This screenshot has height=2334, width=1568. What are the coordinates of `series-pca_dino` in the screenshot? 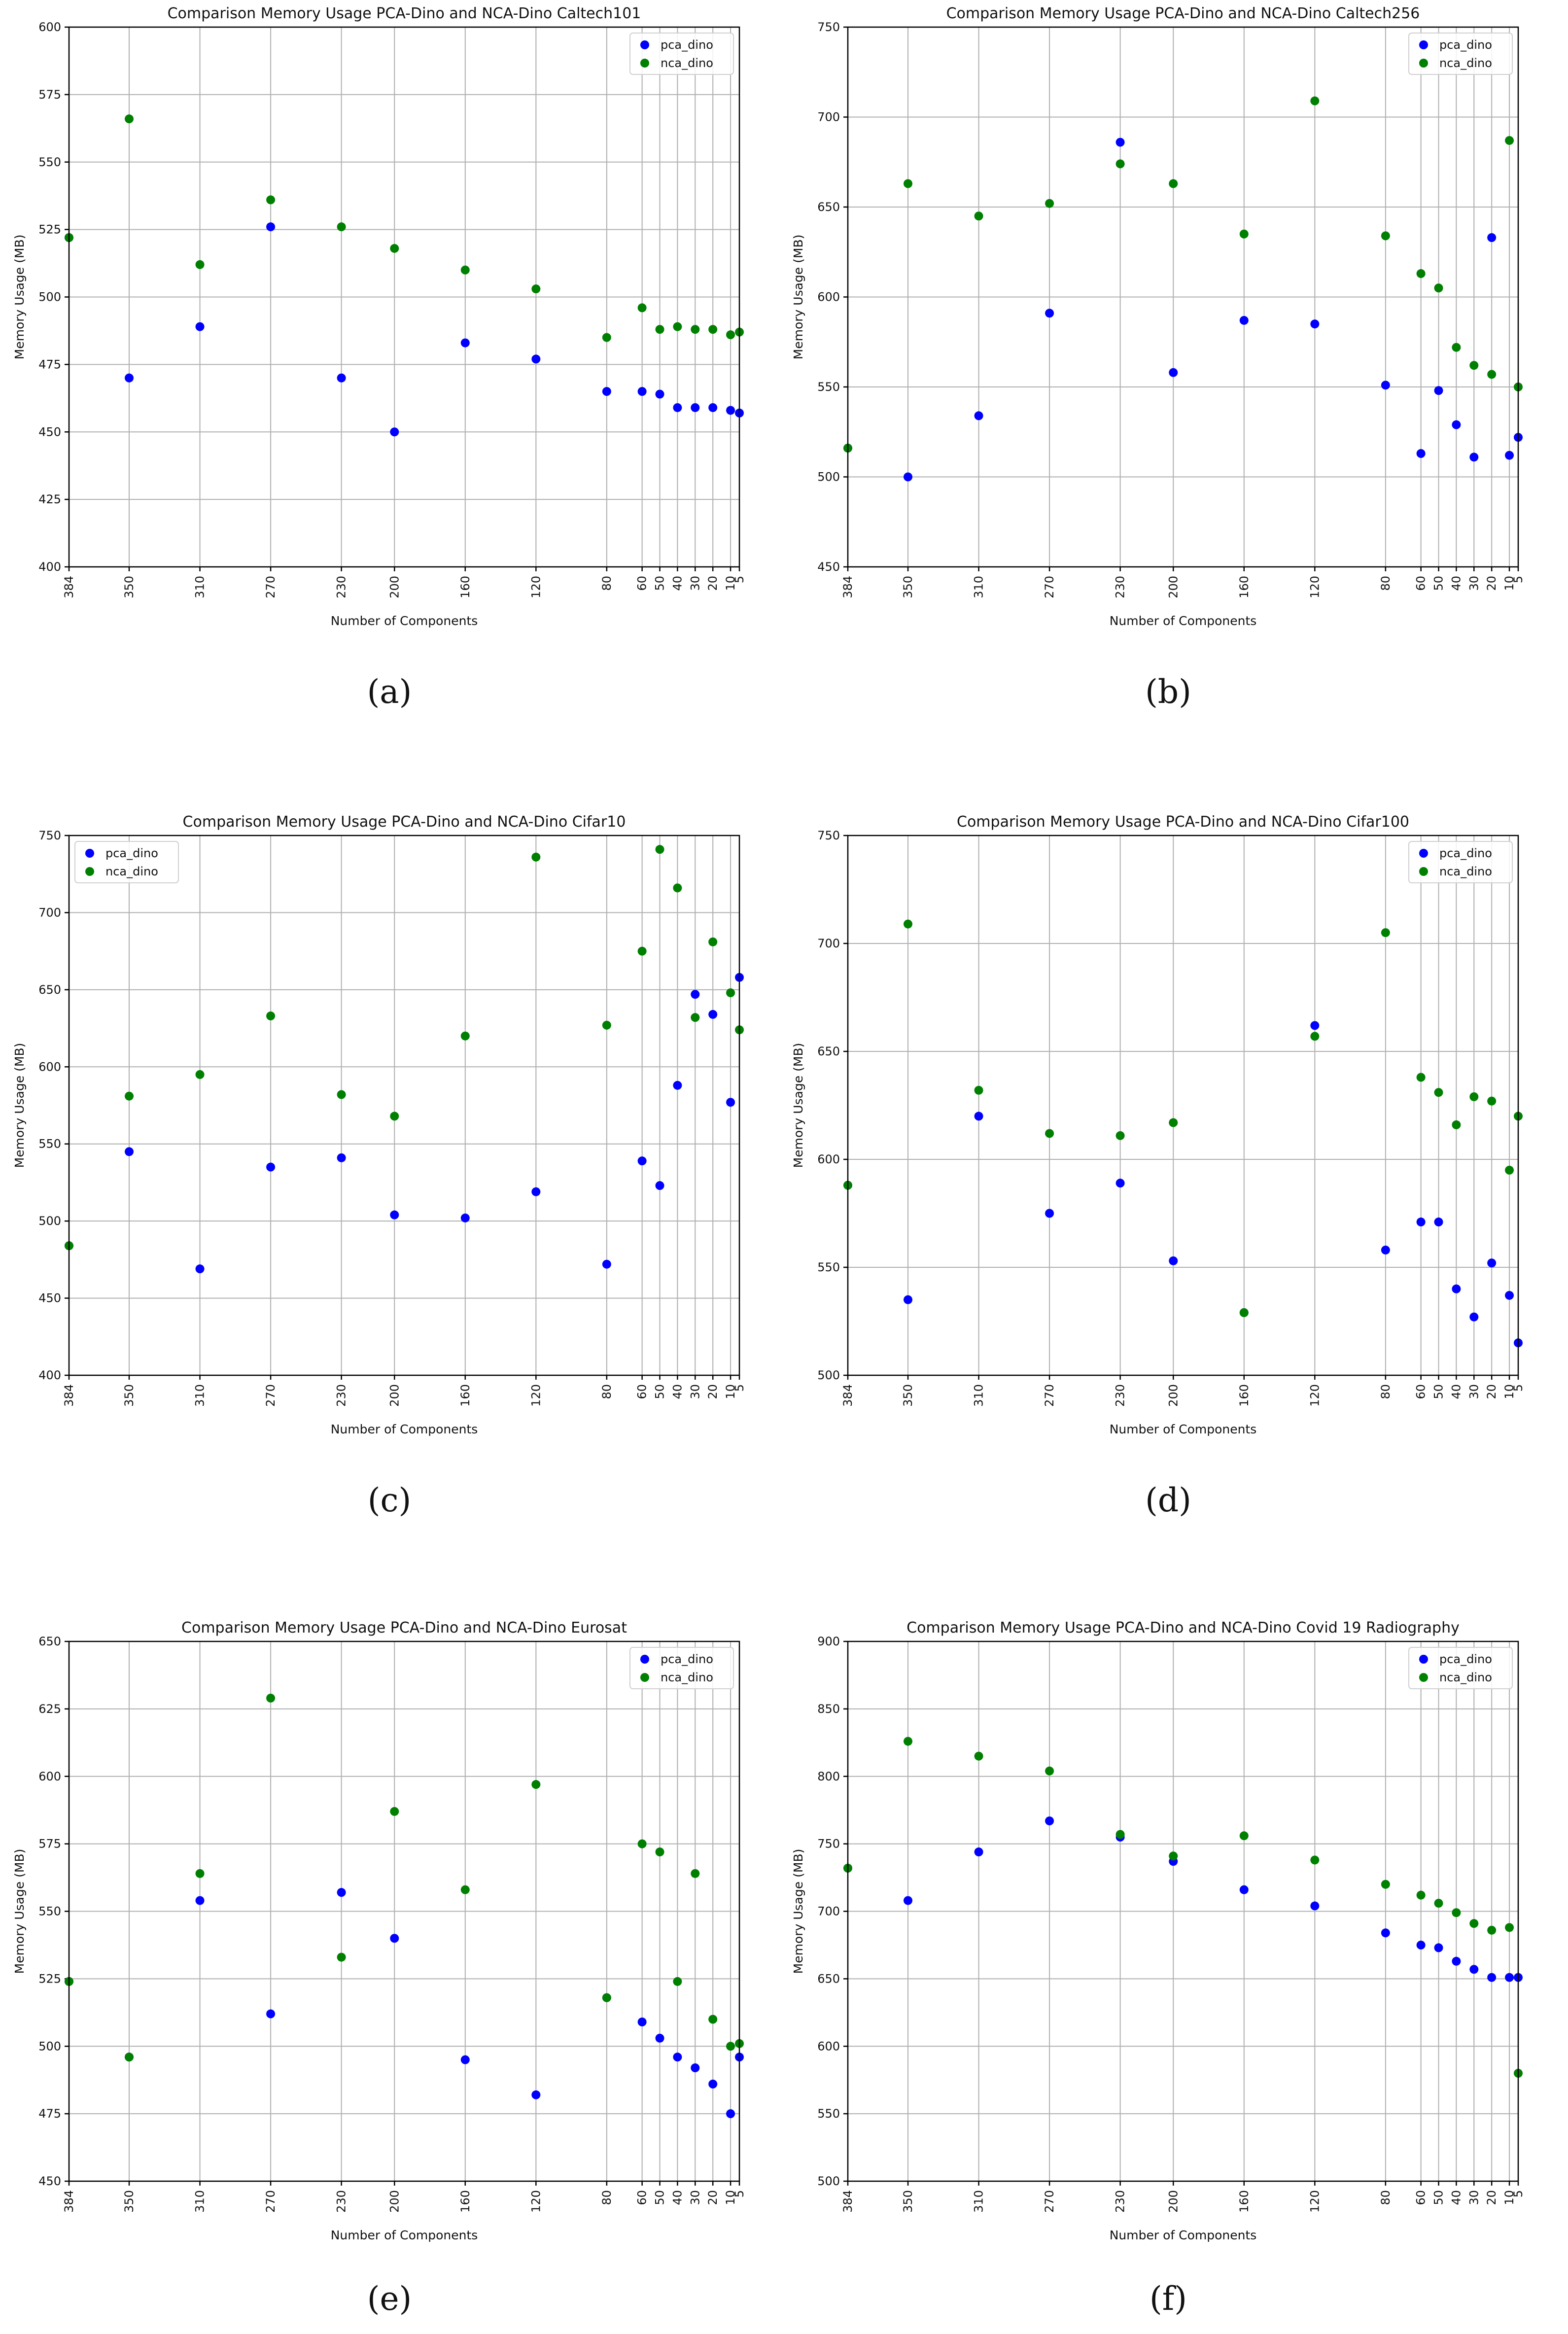 It's located at (405, 329).